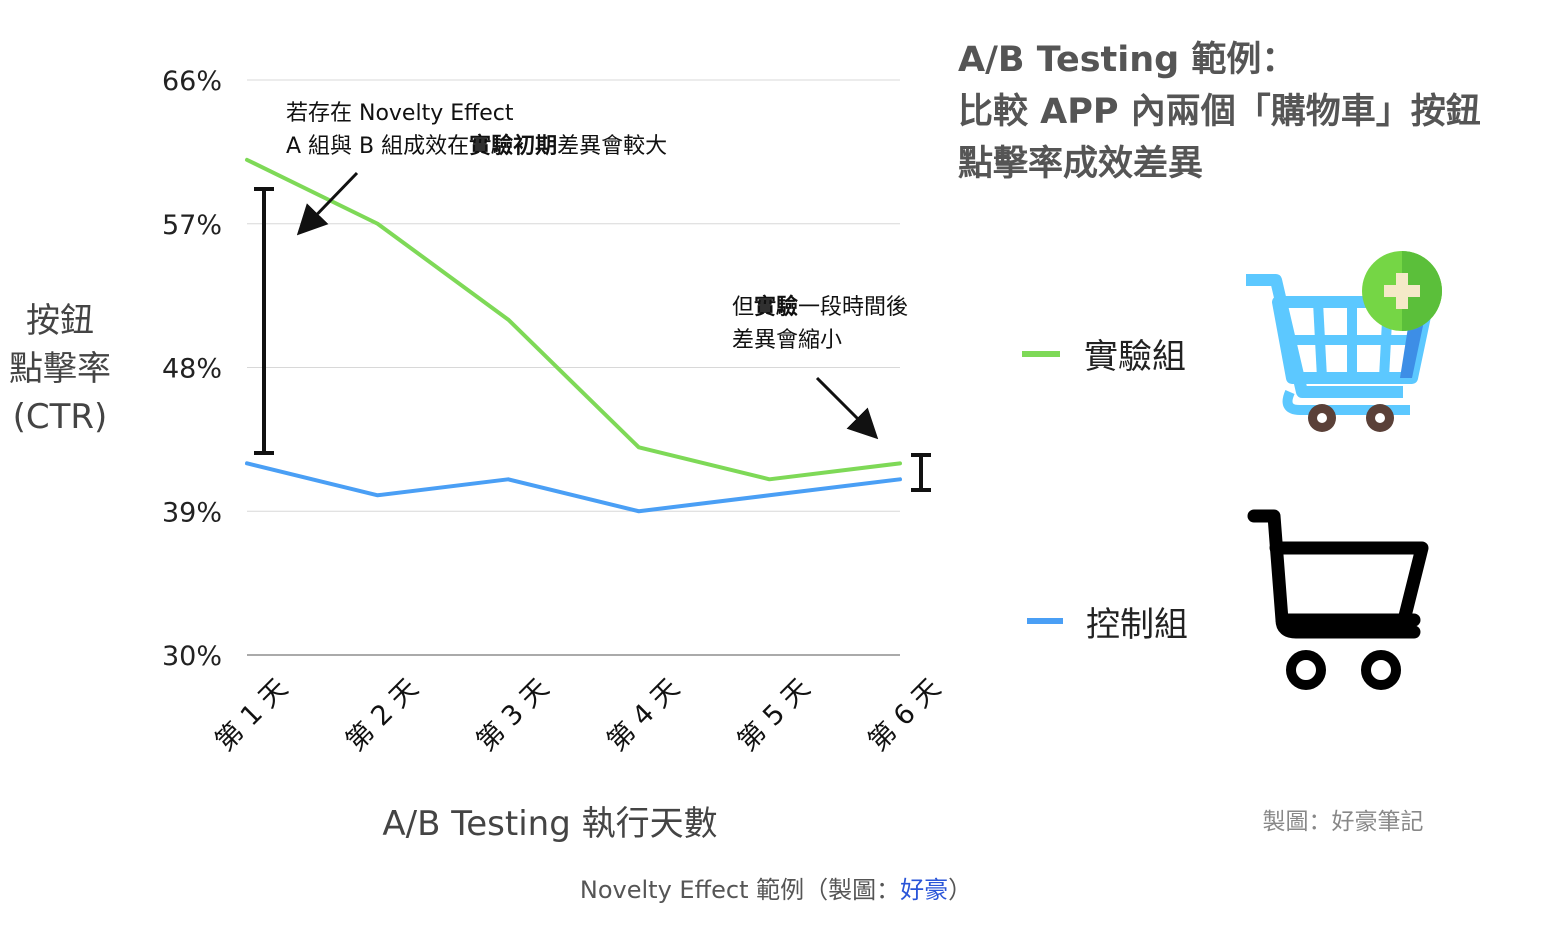  What do you see at coordinates (549, 824) in the screenshot?
I see `x-axis-label: A/B Testing 執行天數` at bounding box center [549, 824].